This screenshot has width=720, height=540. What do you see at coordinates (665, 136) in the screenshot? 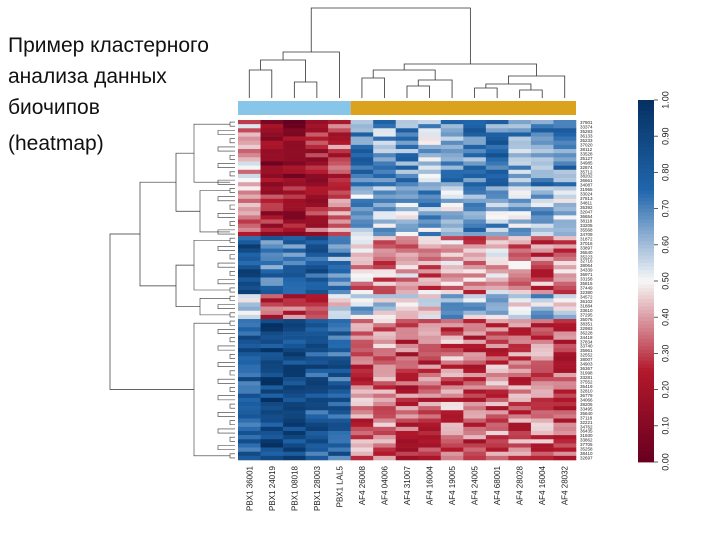
I see `colorbar-tick-label: 0.90` at bounding box center [665, 136].